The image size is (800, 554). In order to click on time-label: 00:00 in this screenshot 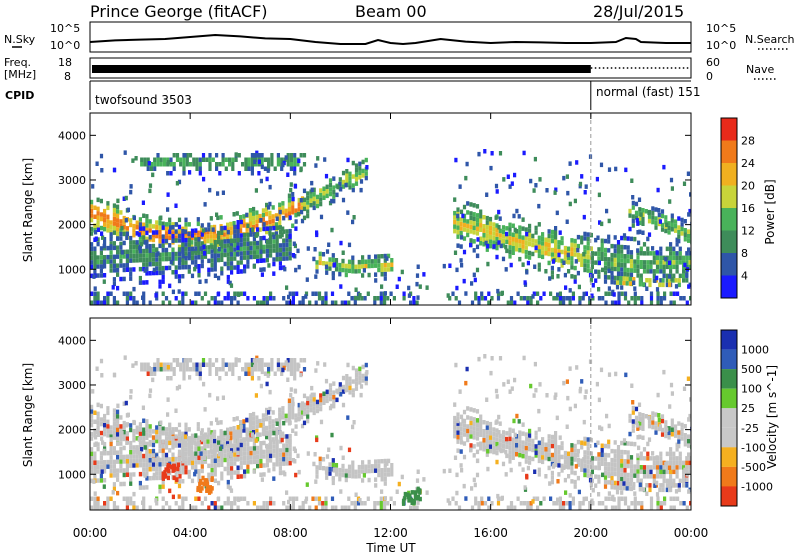, I will do `click(691, 533)`.